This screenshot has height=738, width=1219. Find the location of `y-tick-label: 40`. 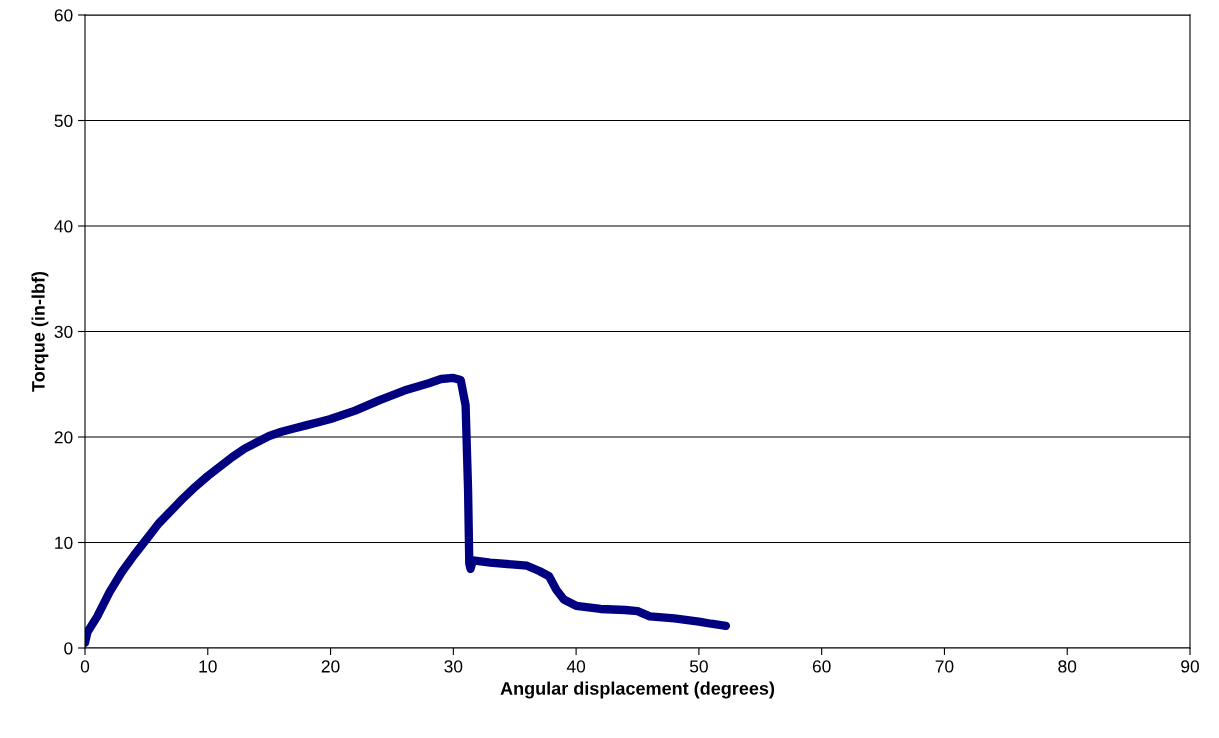

y-tick-label: 40 is located at coordinates (63, 226).